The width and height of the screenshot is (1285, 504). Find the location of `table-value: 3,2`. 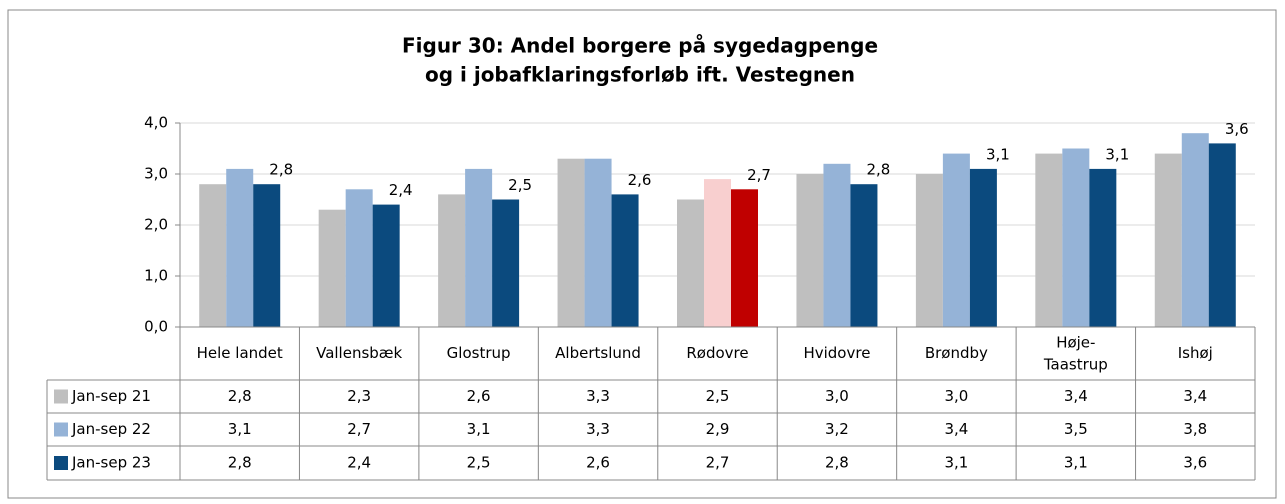

table-value: 3,2 is located at coordinates (837, 429).